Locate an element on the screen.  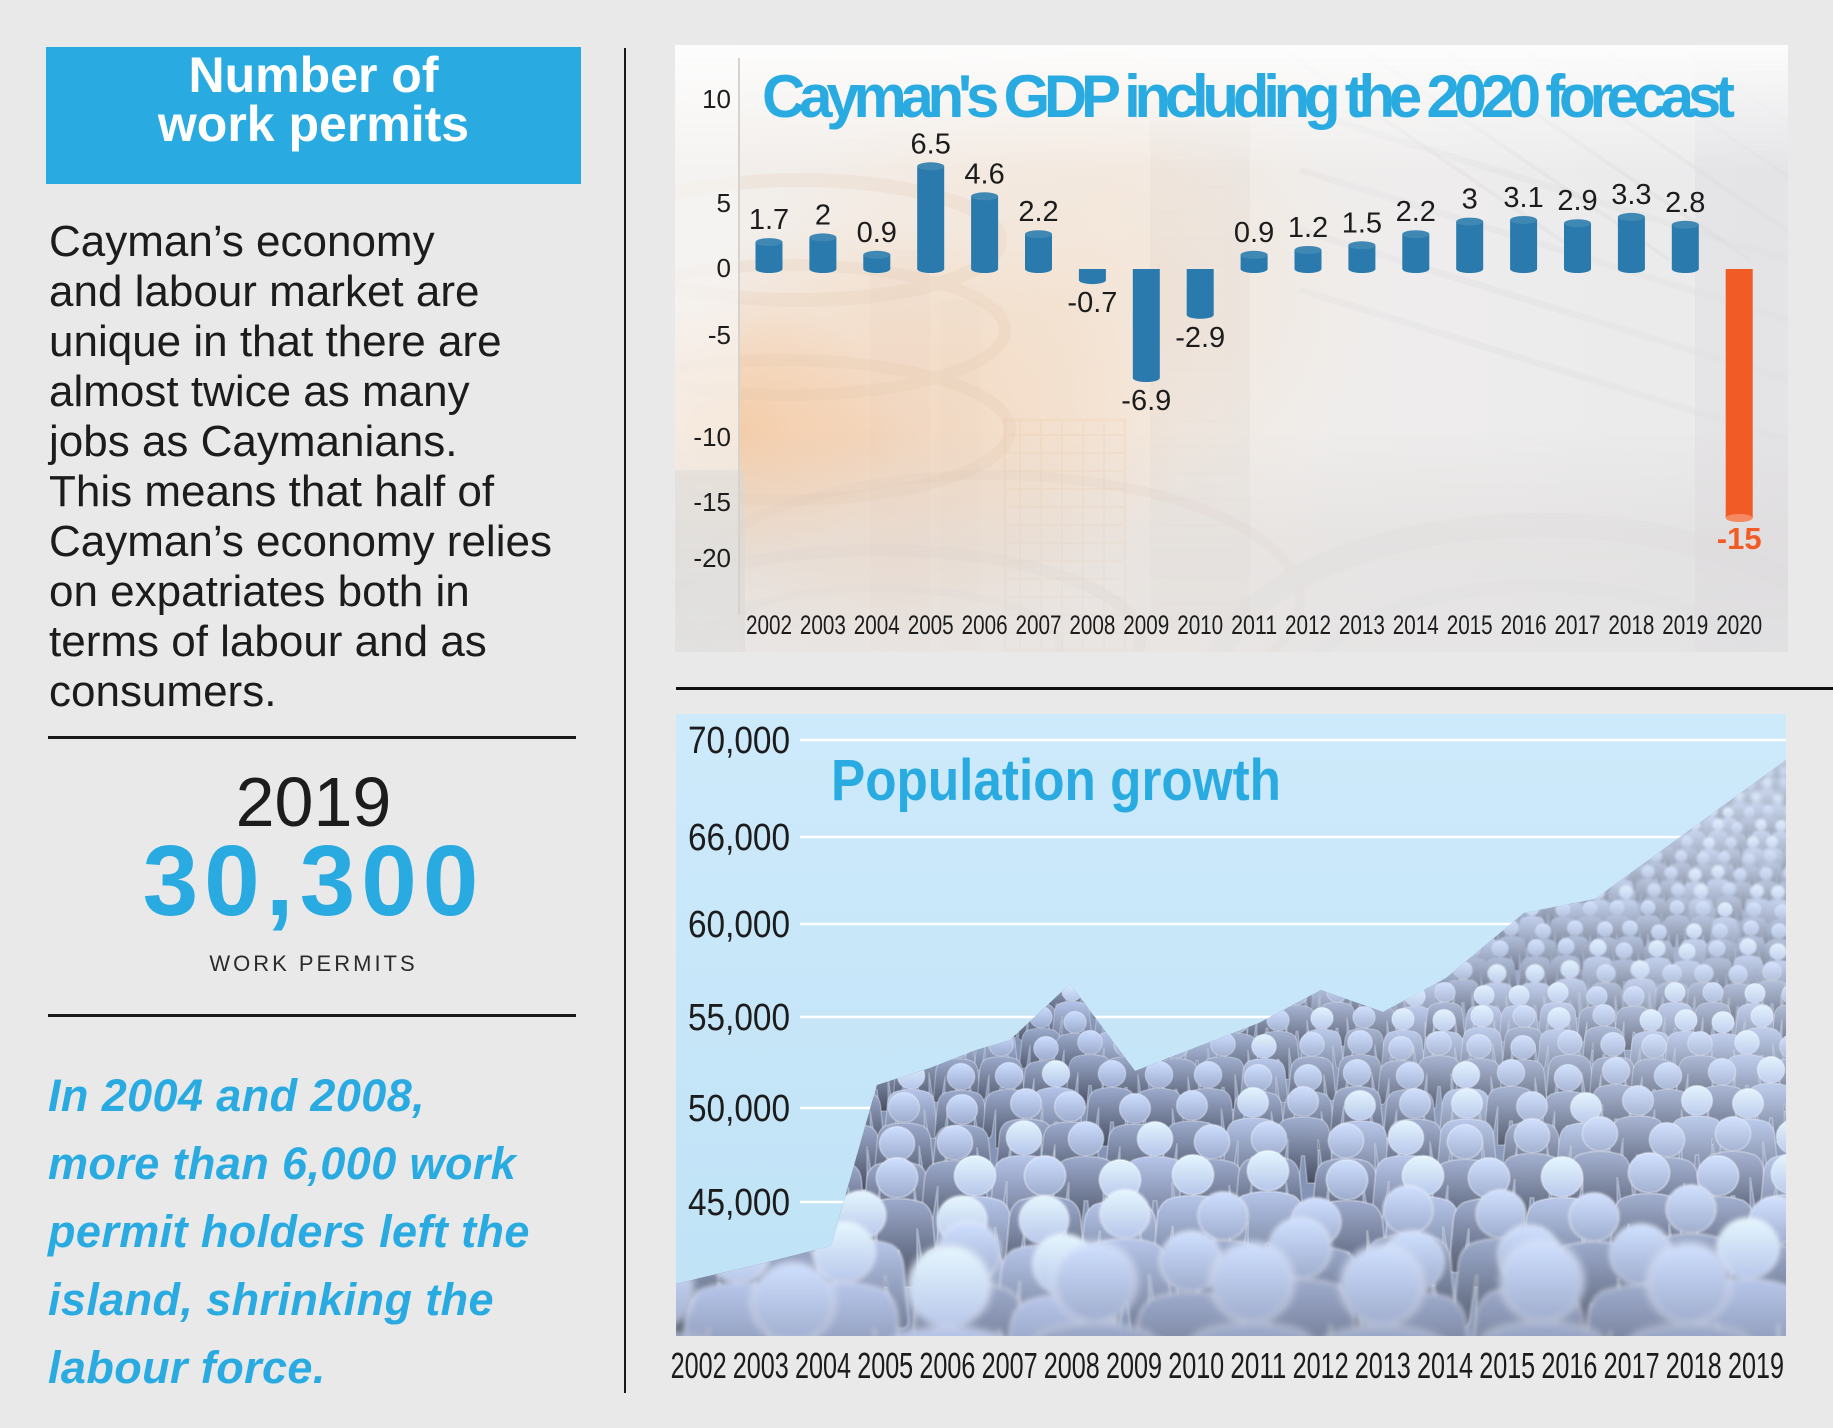
svg-text: 2 is located at coordinates (823, 215).